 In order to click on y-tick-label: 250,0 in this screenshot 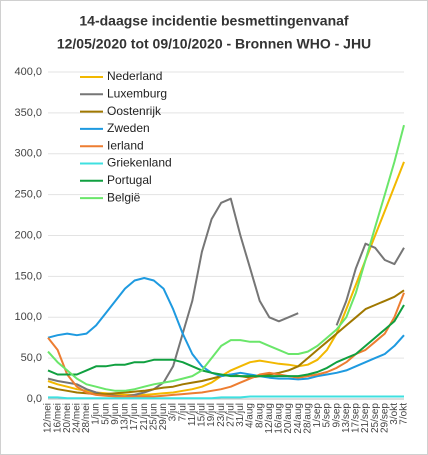, I will do `click(28, 195)`.